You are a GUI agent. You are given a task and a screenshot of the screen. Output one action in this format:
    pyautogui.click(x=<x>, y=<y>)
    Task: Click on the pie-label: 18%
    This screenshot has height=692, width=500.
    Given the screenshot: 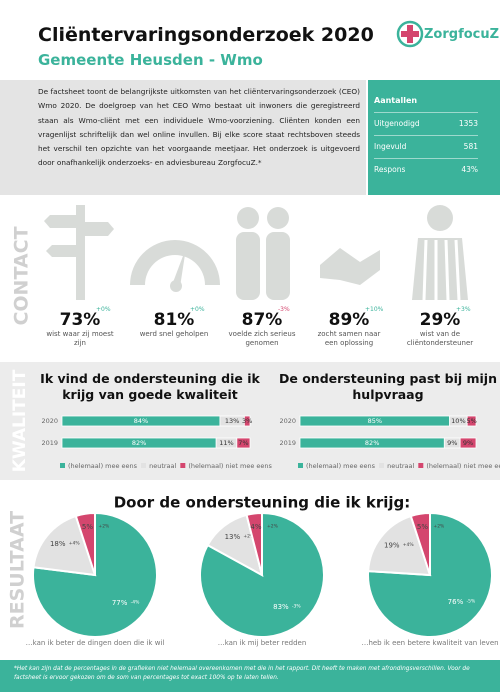 What is the action you would take?
    pyautogui.click(x=58, y=544)
    